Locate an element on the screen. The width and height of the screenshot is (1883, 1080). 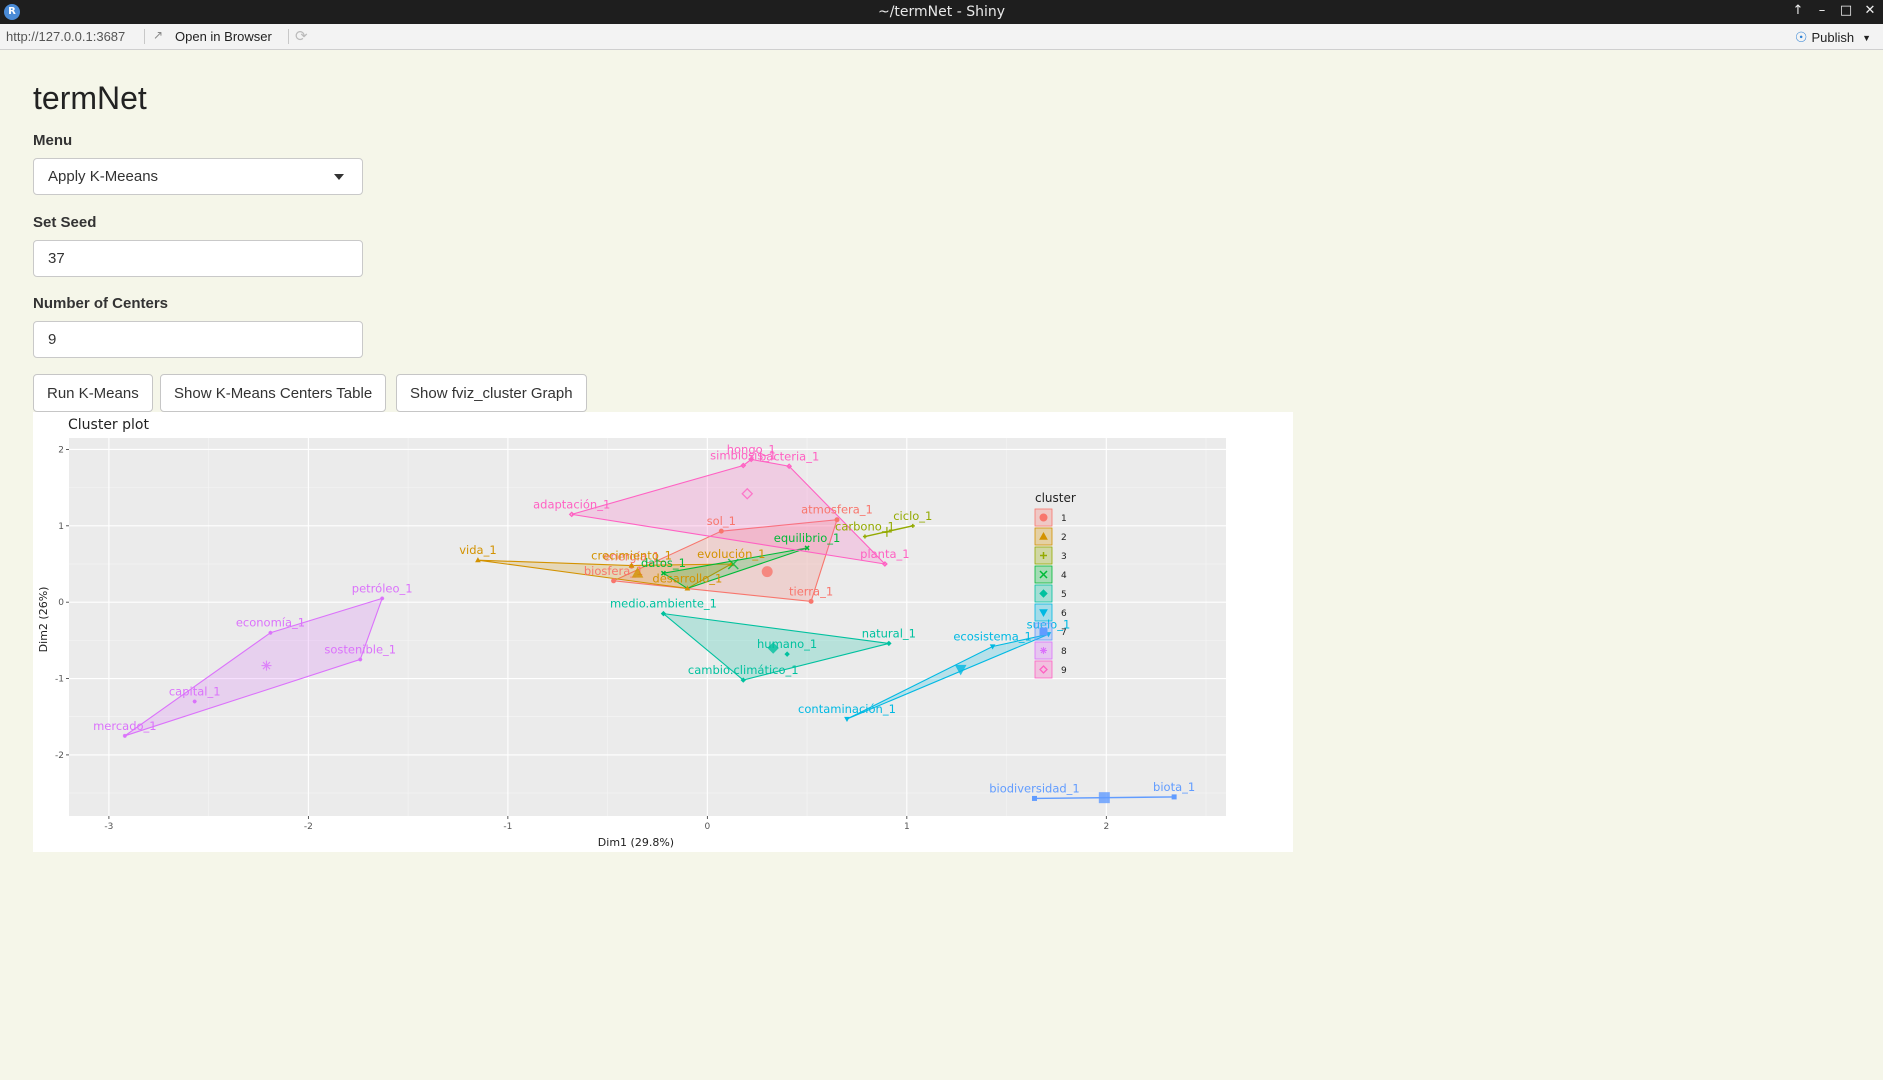
point-label: mercado_1 is located at coordinates (125, 726).